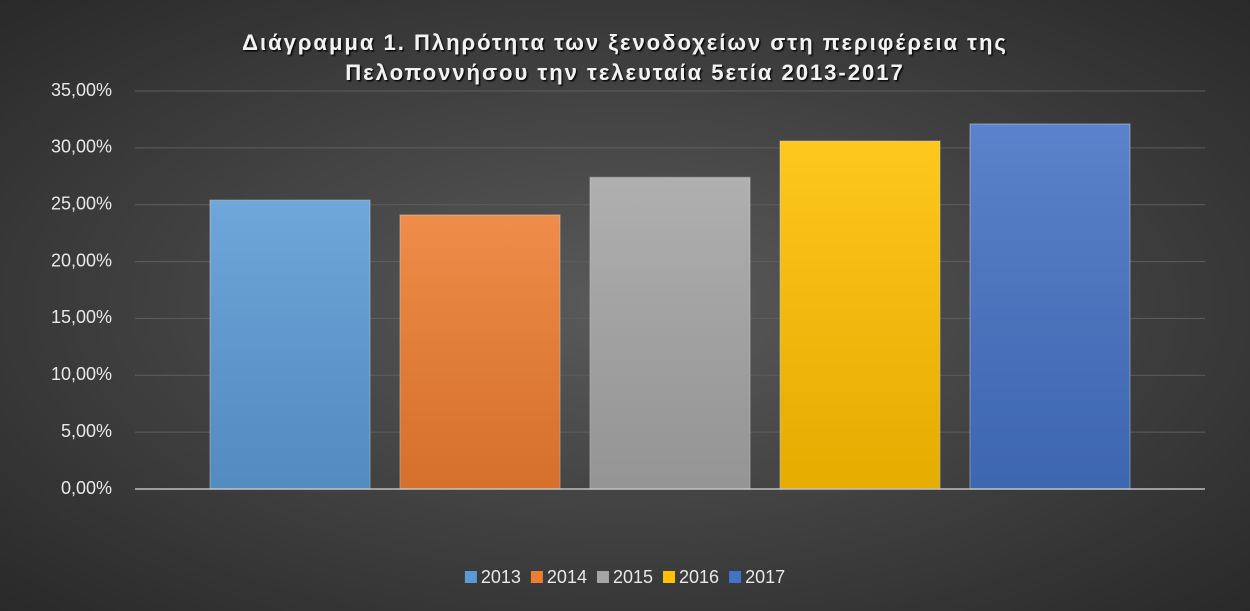 This screenshot has width=1250, height=611. What do you see at coordinates (633, 577) in the screenshot?
I see `legend-label: 2015` at bounding box center [633, 577].